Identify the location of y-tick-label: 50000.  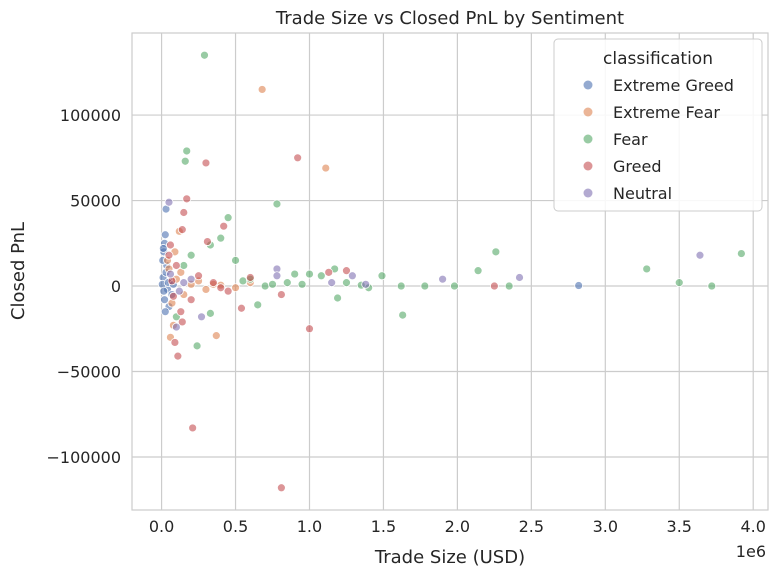
(95, 201).